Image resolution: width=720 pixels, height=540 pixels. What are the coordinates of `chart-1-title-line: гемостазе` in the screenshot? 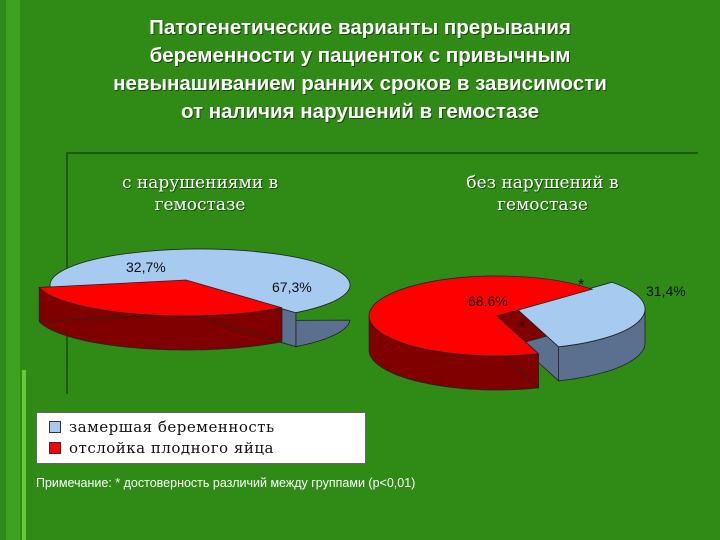 It's located at (200, 205).